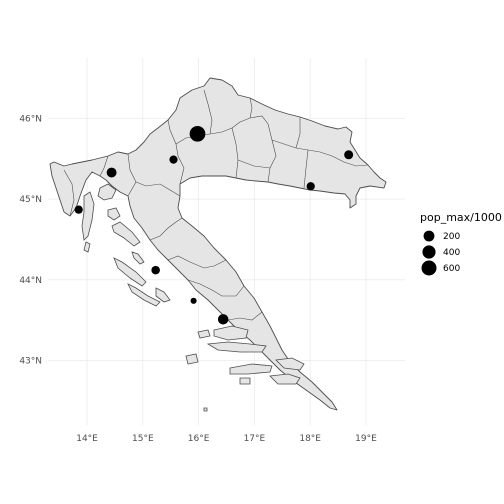 The image size is (504, 504). Describe the element at coordinates (163, 295) in the screenshot. I see `island-murter` at that location.